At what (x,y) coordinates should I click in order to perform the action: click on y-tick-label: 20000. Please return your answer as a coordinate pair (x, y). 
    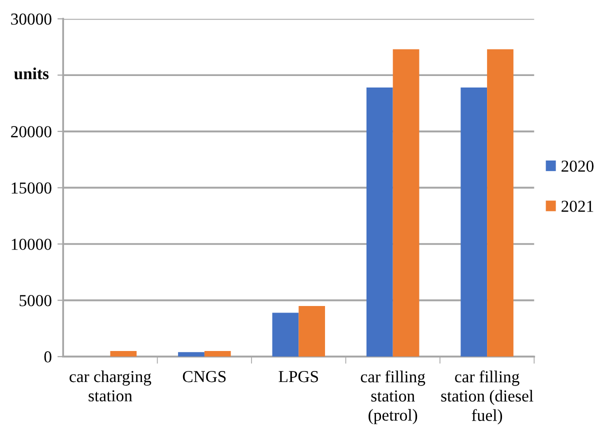
    Looking at the image, I should click on (31, 132).